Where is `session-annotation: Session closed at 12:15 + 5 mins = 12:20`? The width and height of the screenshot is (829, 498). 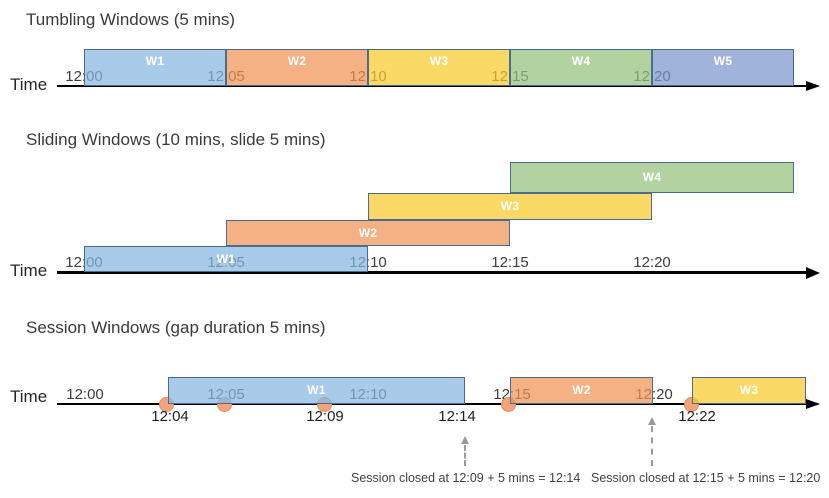 session-annotation: Session closed at 12:15 + 5 mins = 12:20 is located at coordinates (706, 478).